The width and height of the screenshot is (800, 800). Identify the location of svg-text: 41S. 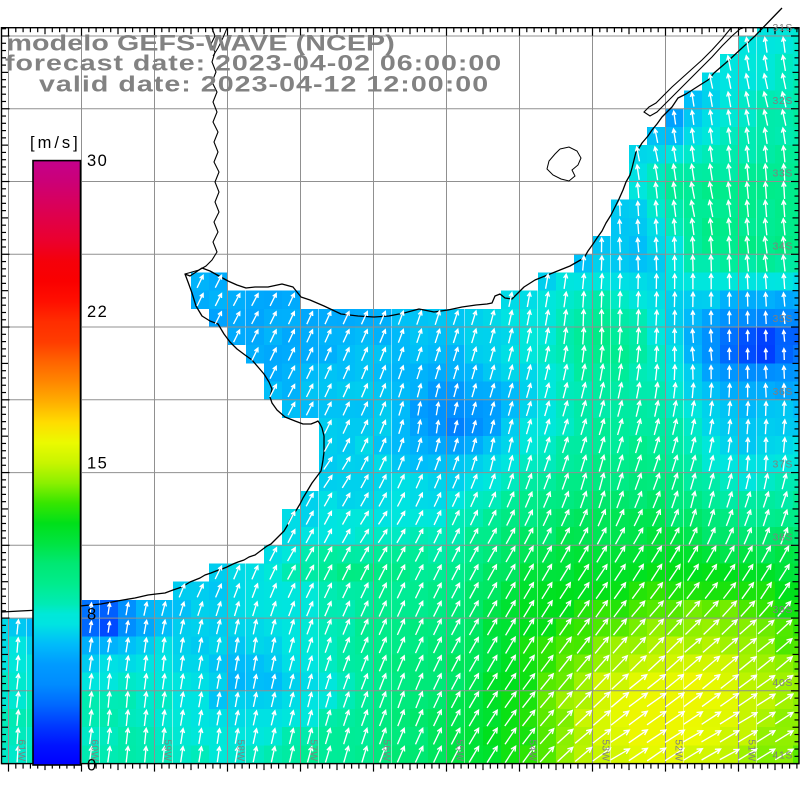
(783, 756).